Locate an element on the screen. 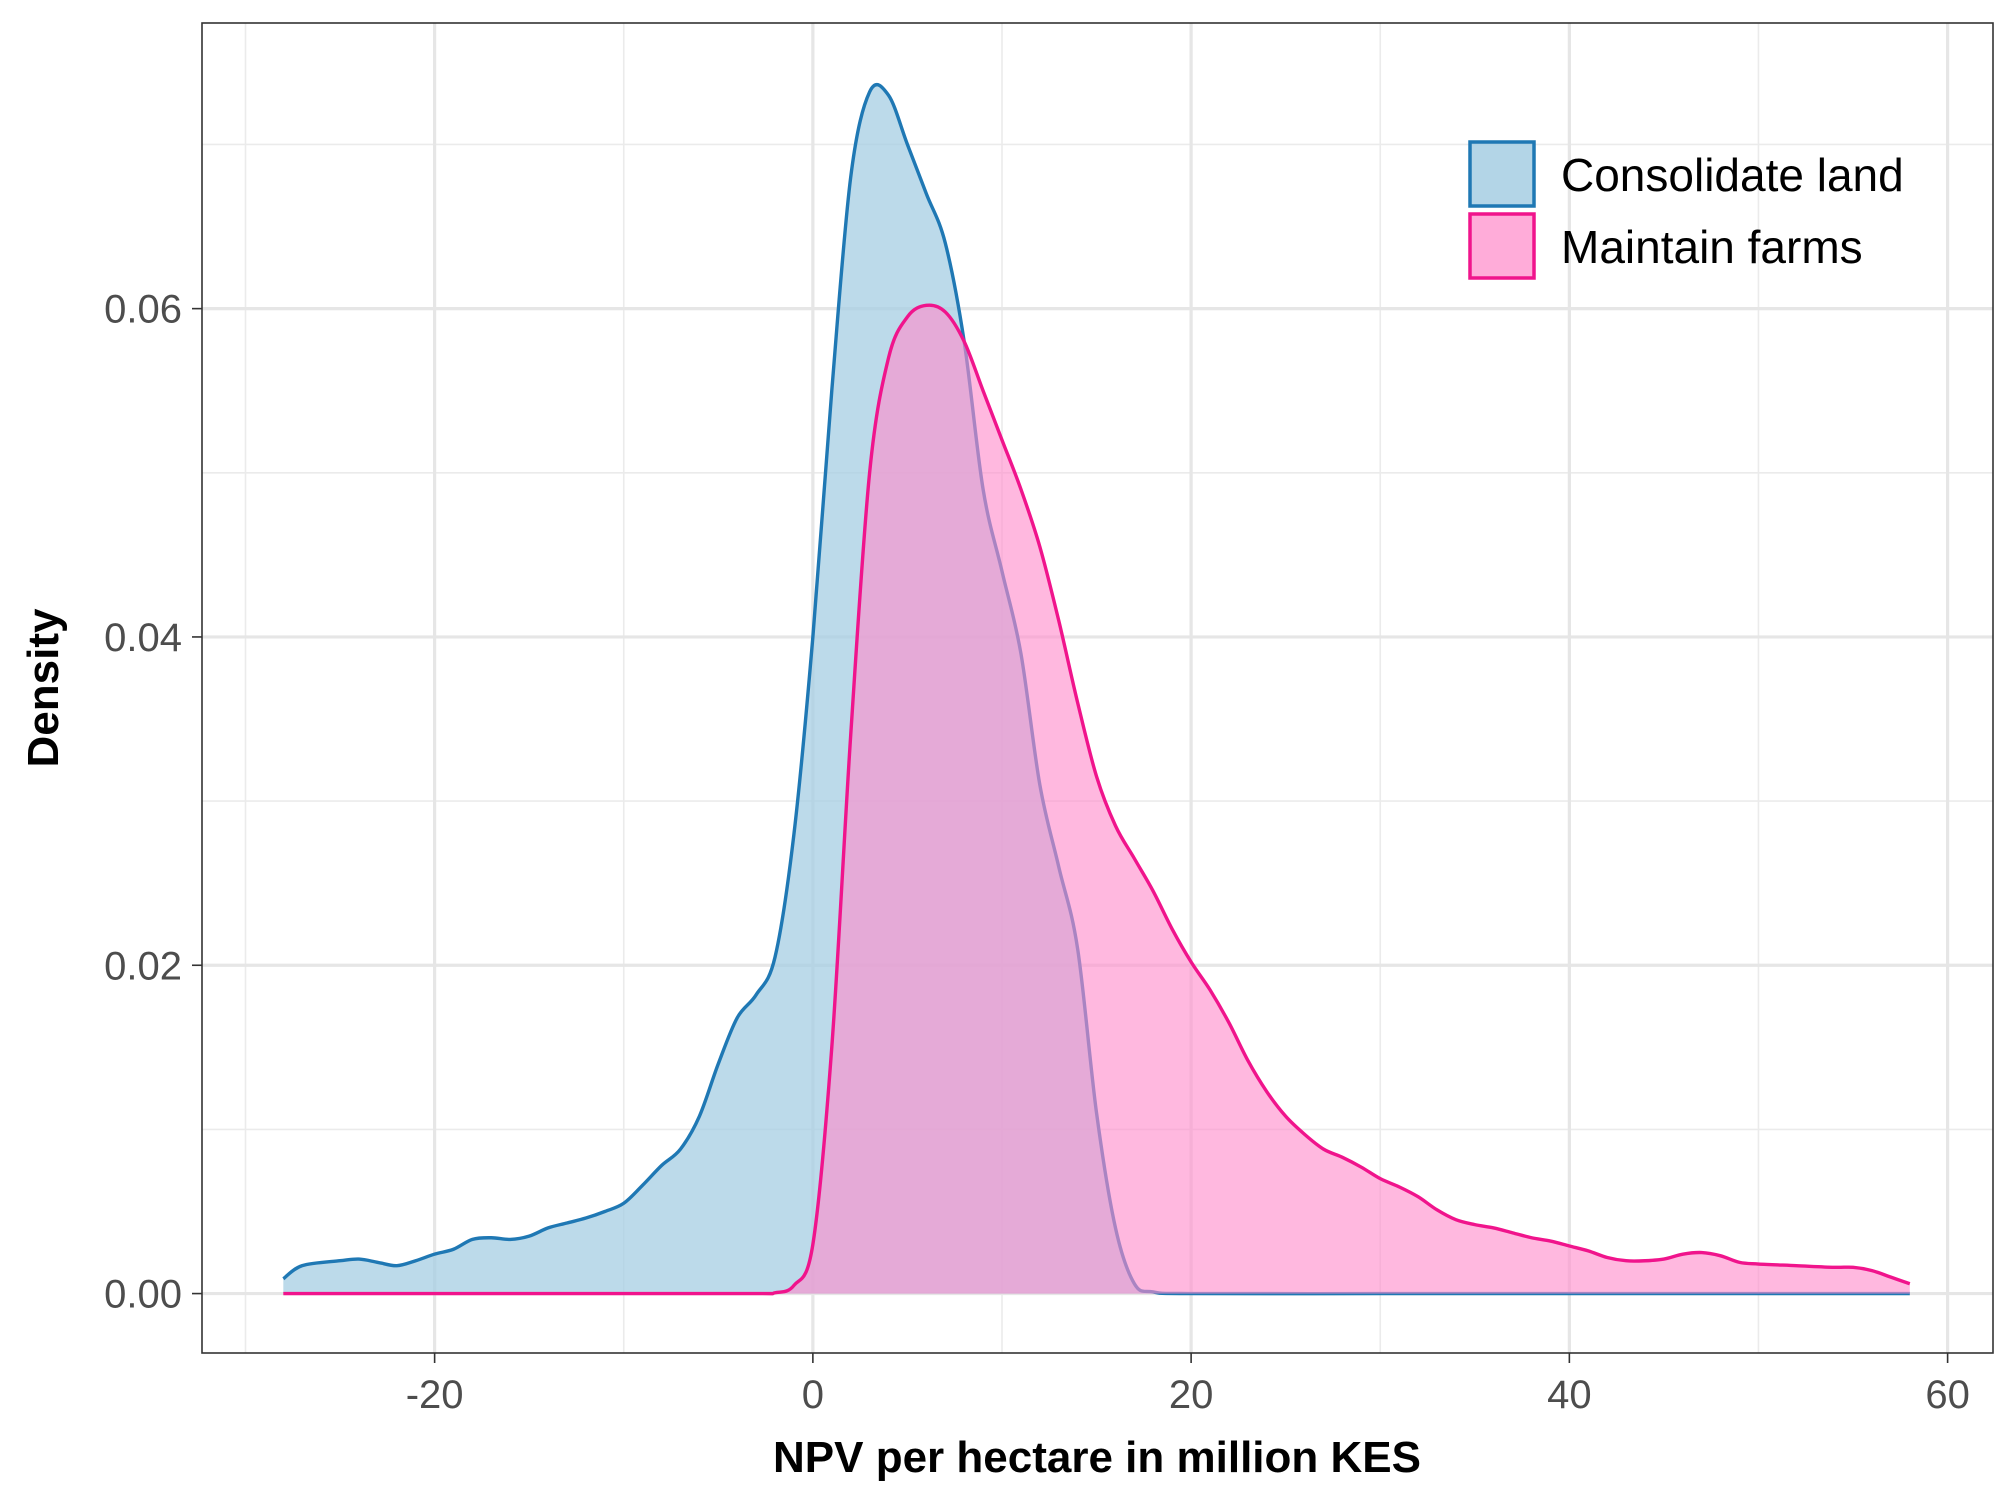 The width and height of the screenshot is (2010, 1500). legend-label-maintain-farms: Maintain farms is located at coordinates (1712, 247).